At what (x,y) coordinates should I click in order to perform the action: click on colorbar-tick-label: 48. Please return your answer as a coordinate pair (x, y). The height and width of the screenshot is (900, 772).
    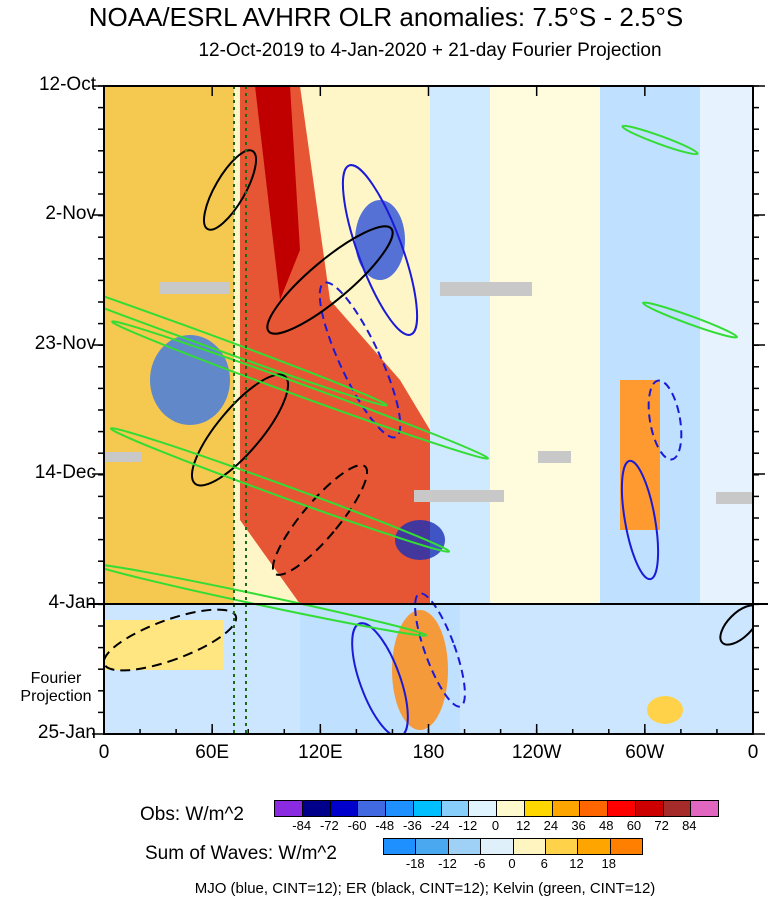
    Looking at the image, I should click on (606, 825).